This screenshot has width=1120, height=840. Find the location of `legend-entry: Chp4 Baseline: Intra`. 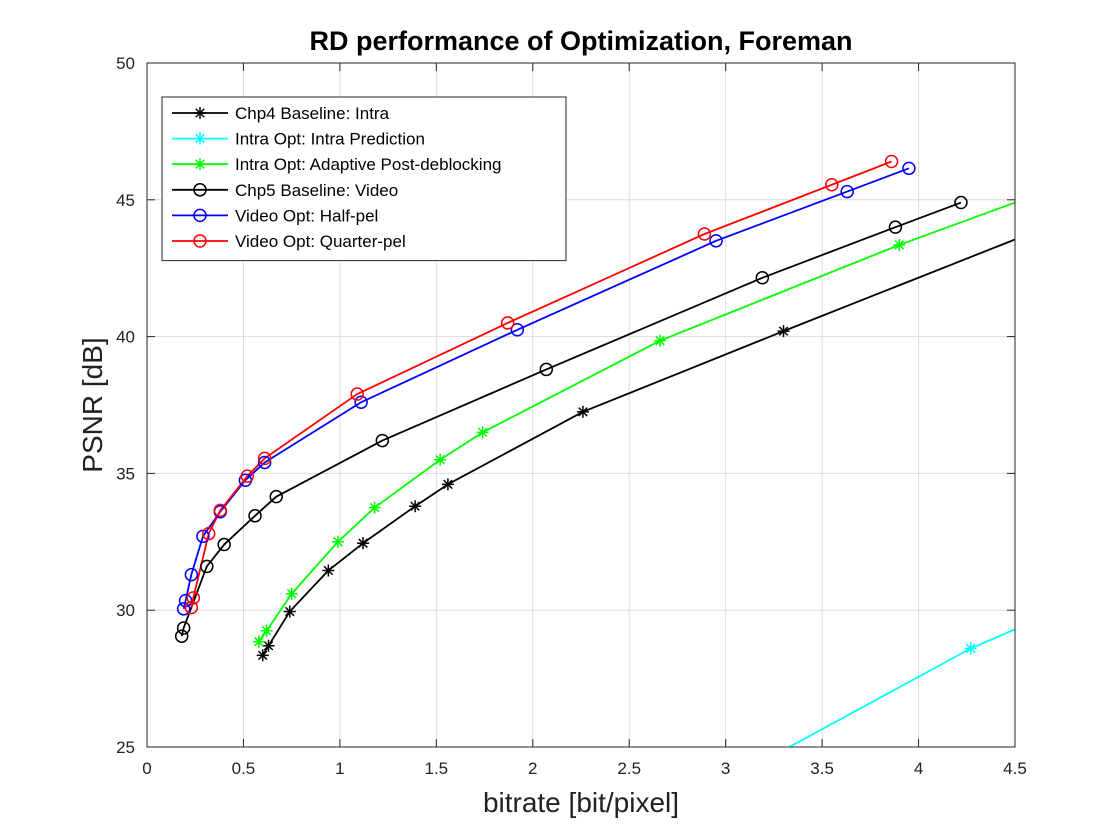

legend-entry: Chp4 Baseline: Intra is located at coordinates (281, 113).